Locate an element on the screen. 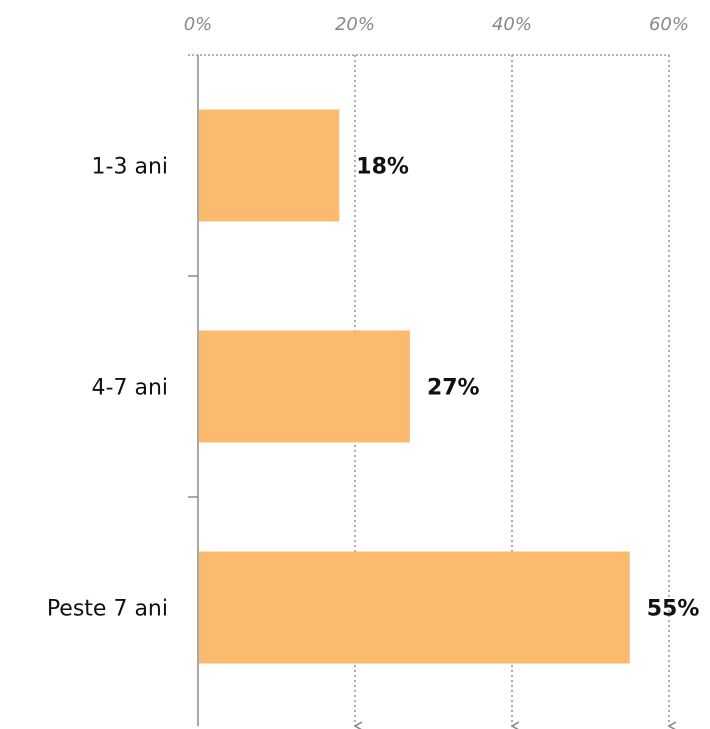 The height and width of the screenshot is (729, 710). category-label: 1-3 ani is located at coordinates (130, 167).